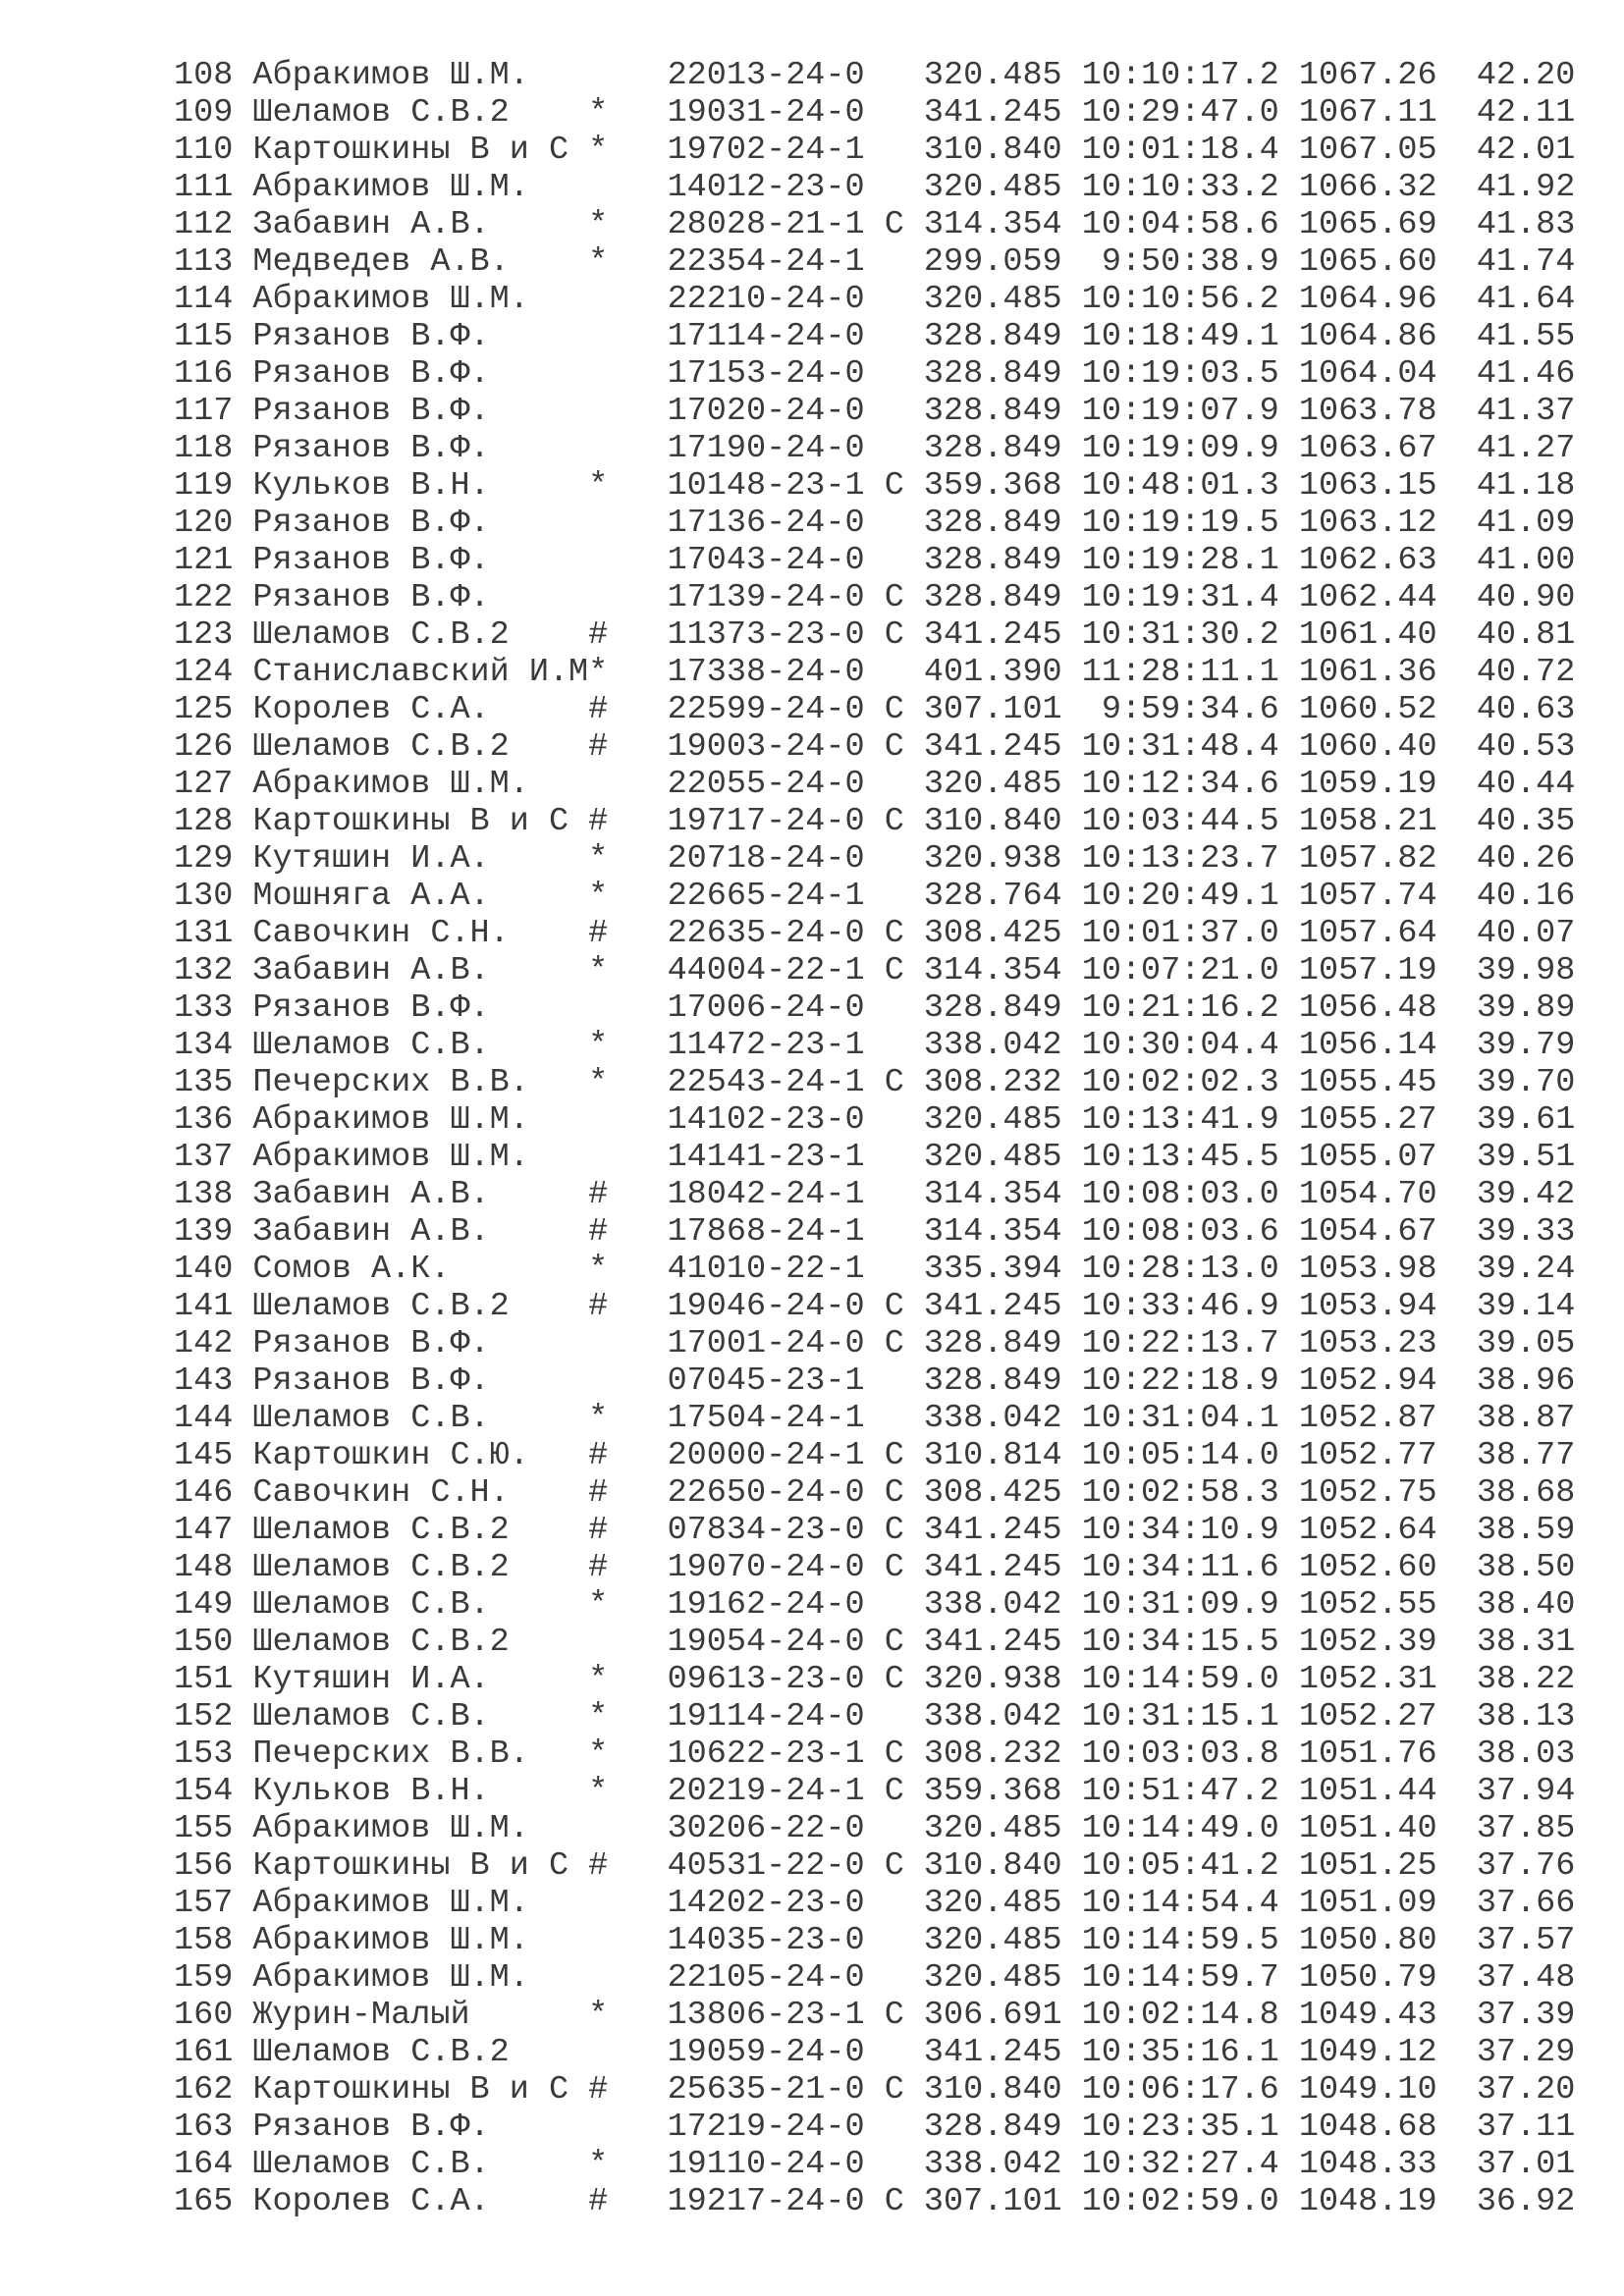  Describe the element at coordinates (1526, 1008) in the screenshot. I see `points: 39.89` at that location.